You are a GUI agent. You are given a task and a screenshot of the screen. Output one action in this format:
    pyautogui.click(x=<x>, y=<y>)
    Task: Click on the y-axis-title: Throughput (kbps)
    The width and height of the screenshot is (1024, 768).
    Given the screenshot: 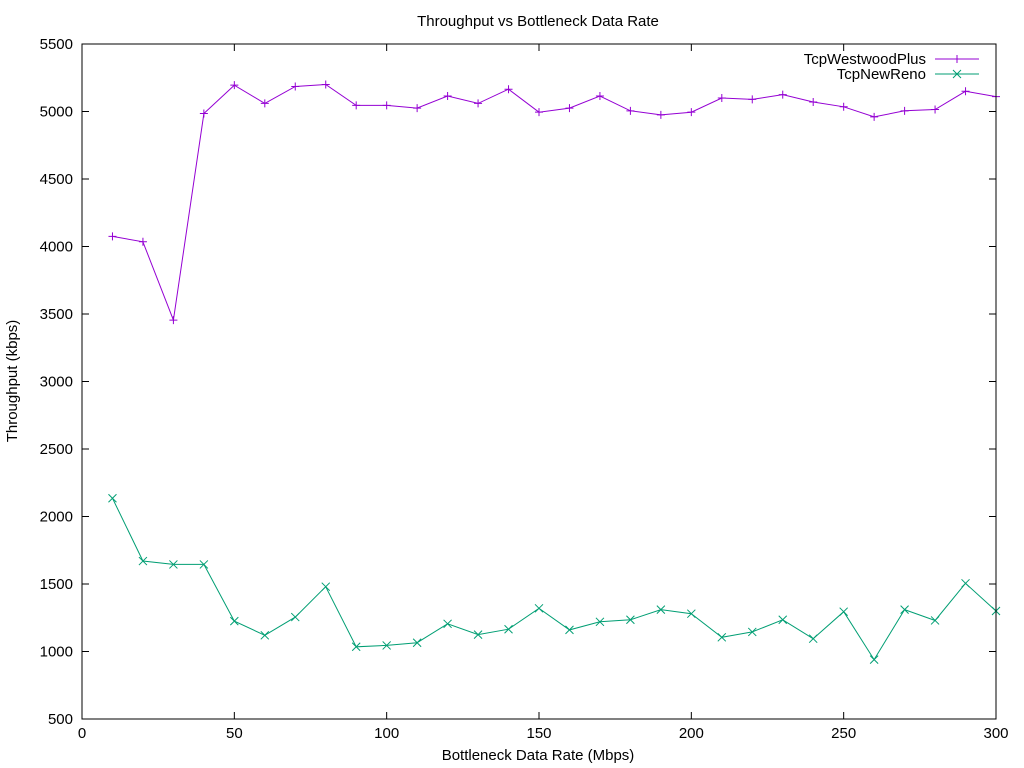 What is the action you would take?
    pyautogui.click(x=12, y=381)
    